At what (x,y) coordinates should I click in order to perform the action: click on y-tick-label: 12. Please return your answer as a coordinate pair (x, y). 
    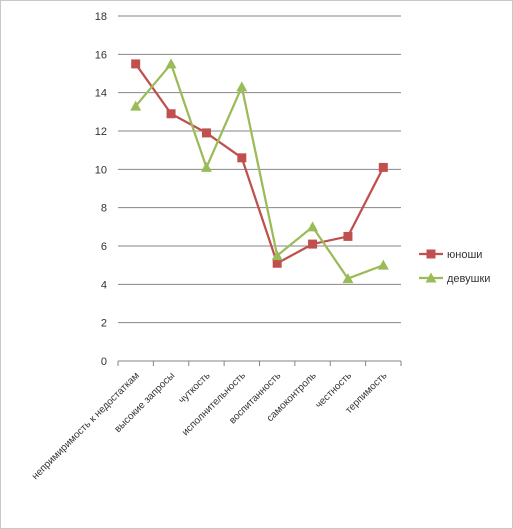
    Looking at the image, I should click on (101, 132).